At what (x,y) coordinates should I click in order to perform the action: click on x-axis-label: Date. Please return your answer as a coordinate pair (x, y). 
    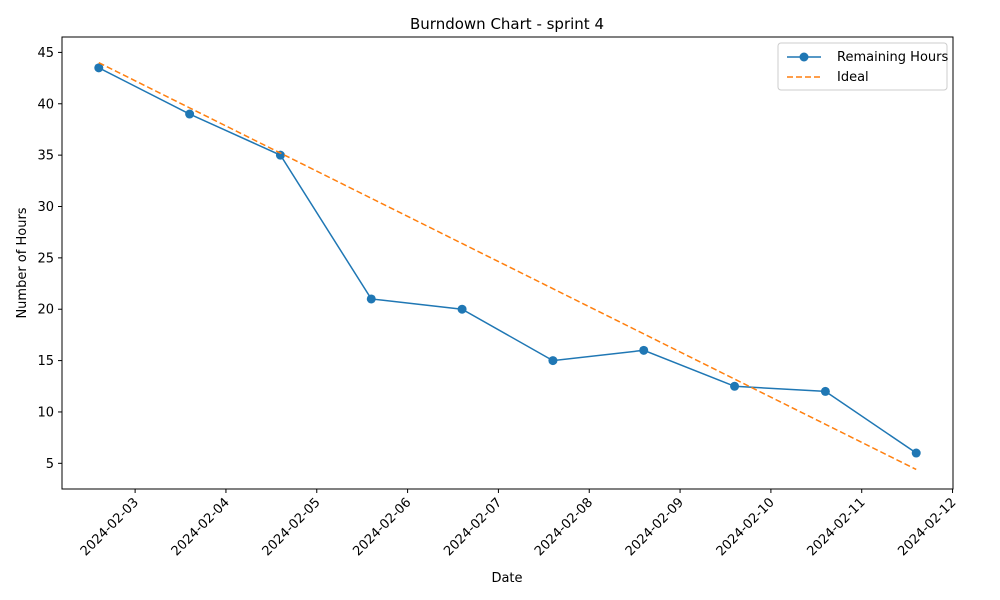
    Looking at the image, I should click on (506, 578).